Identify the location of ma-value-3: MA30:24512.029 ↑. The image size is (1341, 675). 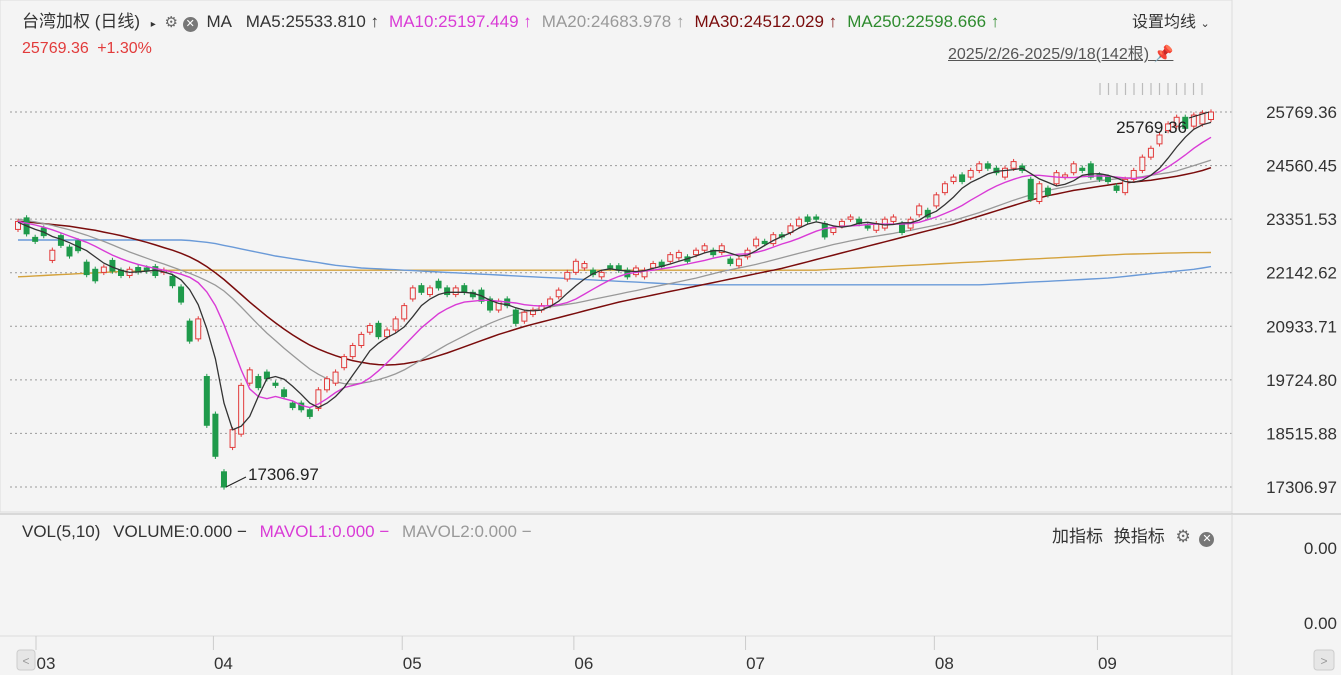
(766, 21).